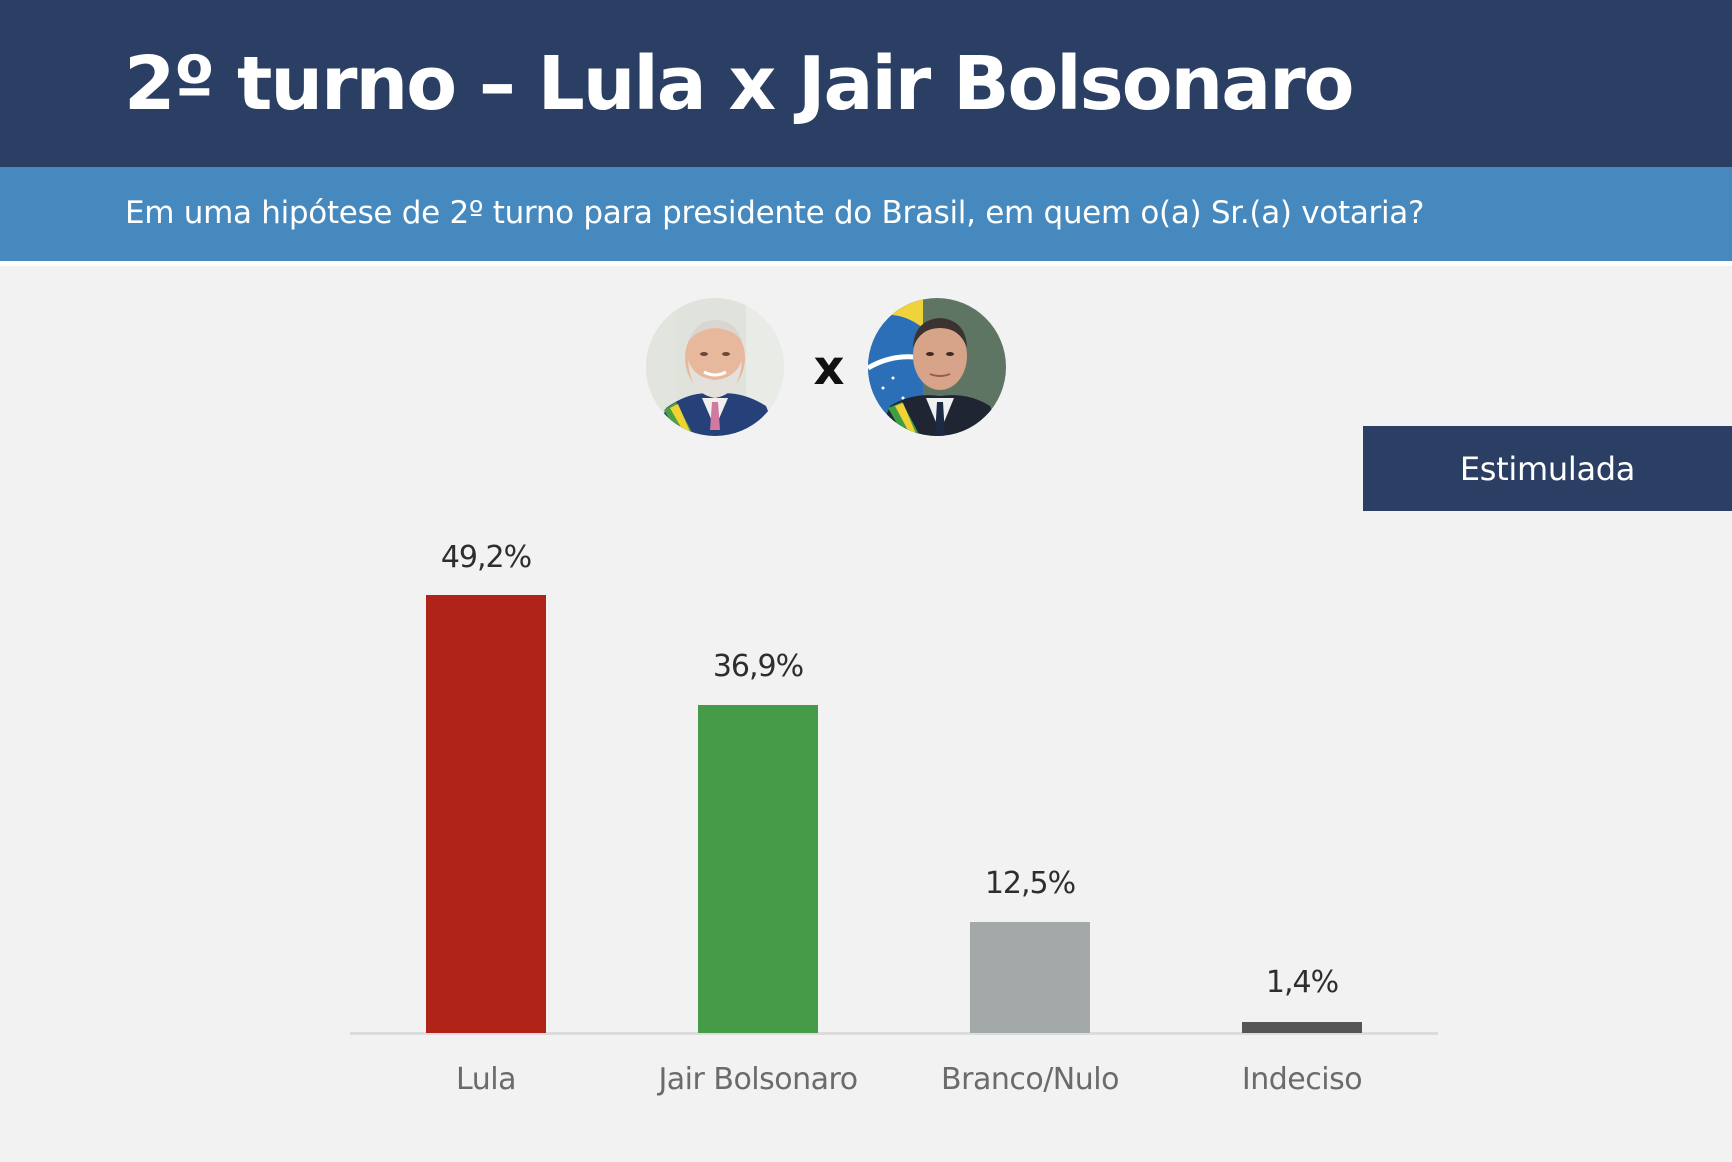 This screenshot has width=1732, height=1162. What do you see at coordinates (486, 557) in the screenshot?
I see `bar-value-lula: 49,2%` at bounding box center [486, 557].